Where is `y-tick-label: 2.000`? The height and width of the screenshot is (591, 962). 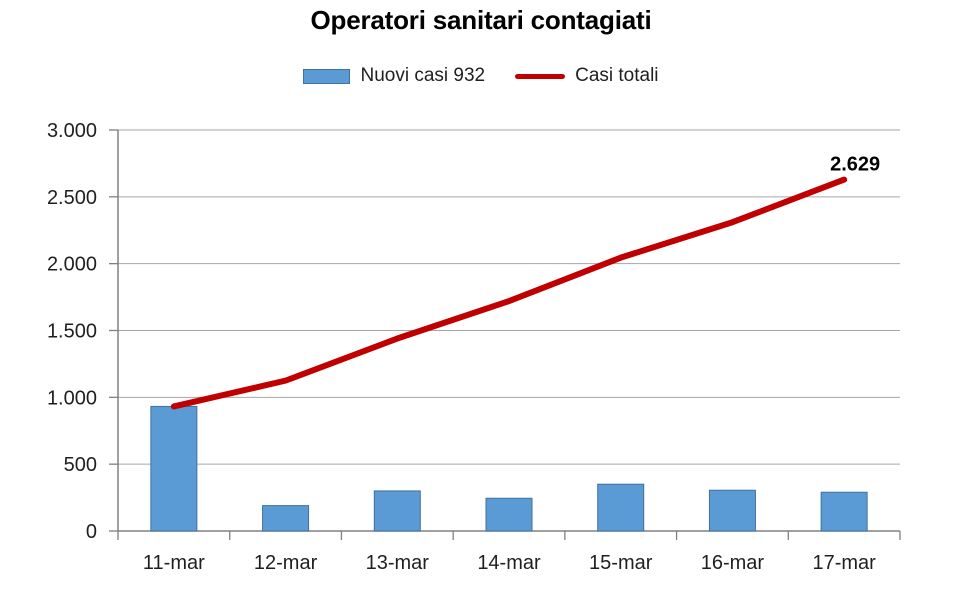 y-tick-label: 2.000 is located at coordinates (72, 265).